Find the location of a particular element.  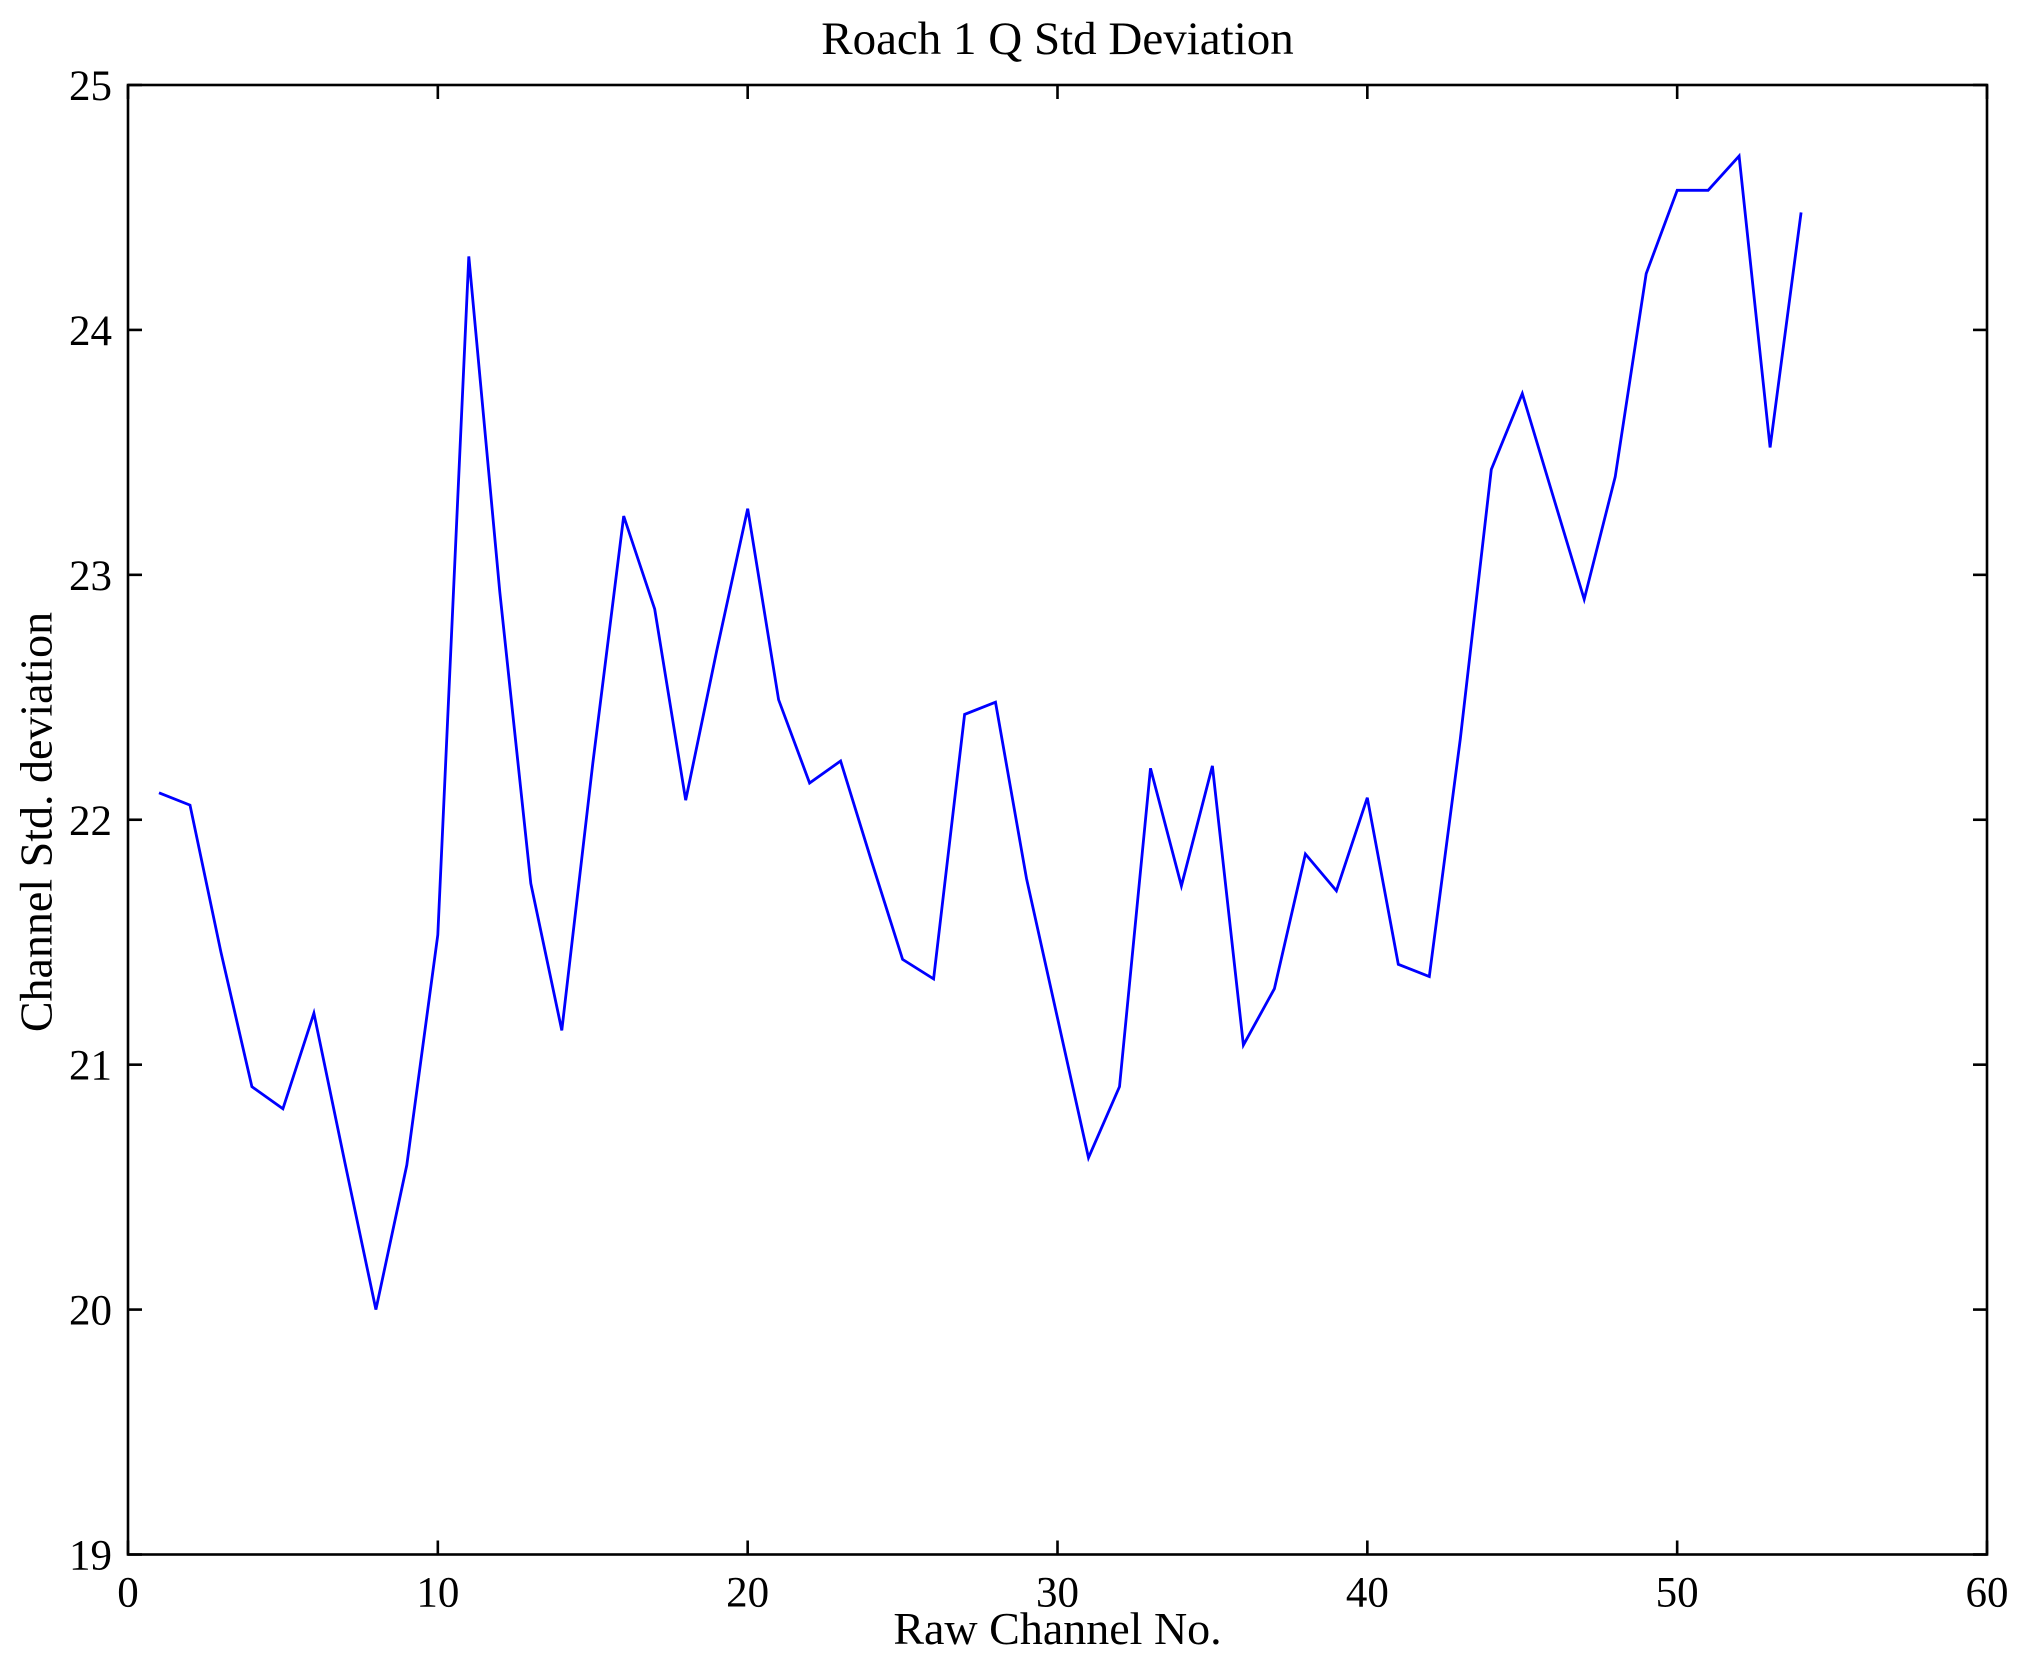

y-tick-label: 25 is located at coordinates (90, 86).